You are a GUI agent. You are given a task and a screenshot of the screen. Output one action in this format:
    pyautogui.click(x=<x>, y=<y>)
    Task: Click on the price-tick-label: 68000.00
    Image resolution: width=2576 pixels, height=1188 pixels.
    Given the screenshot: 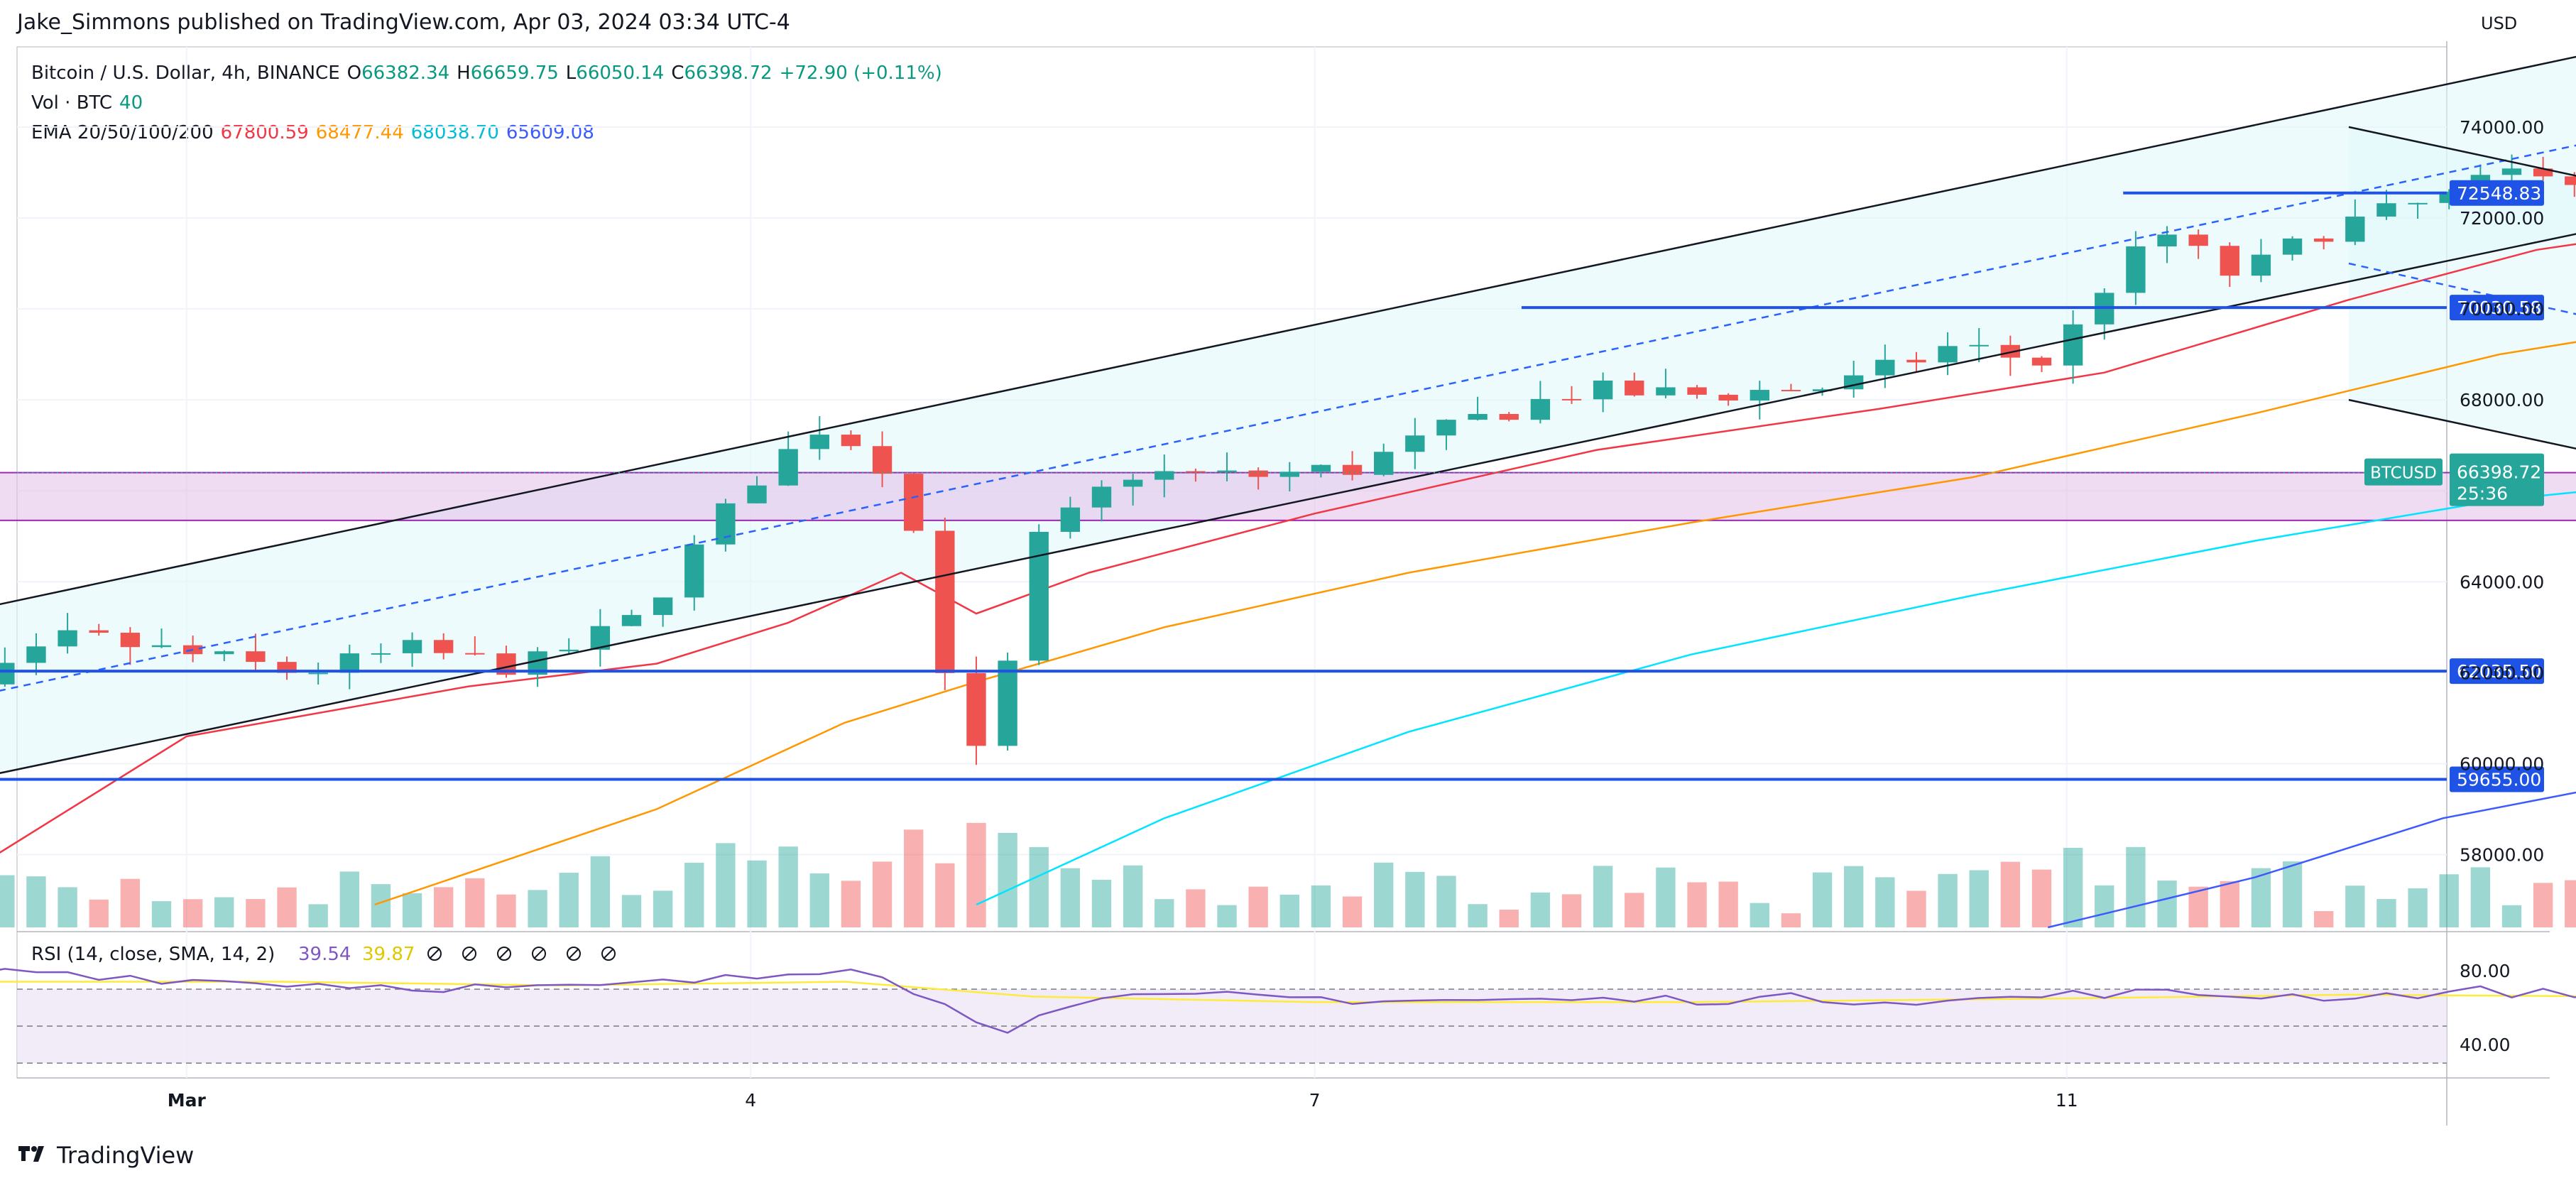 What is the action you would take?
    pyautogui.click(x=2502, y=400)
    